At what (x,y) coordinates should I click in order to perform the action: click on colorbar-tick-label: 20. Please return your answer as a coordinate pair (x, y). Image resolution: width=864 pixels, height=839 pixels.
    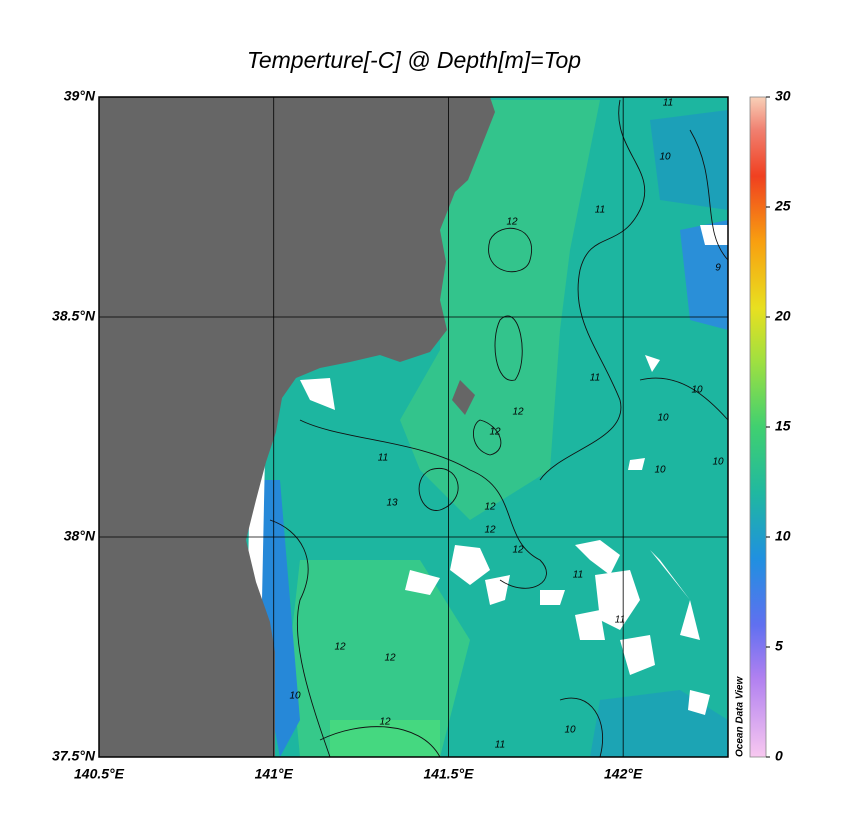
    Looking at the image, I should click on (782, 316).